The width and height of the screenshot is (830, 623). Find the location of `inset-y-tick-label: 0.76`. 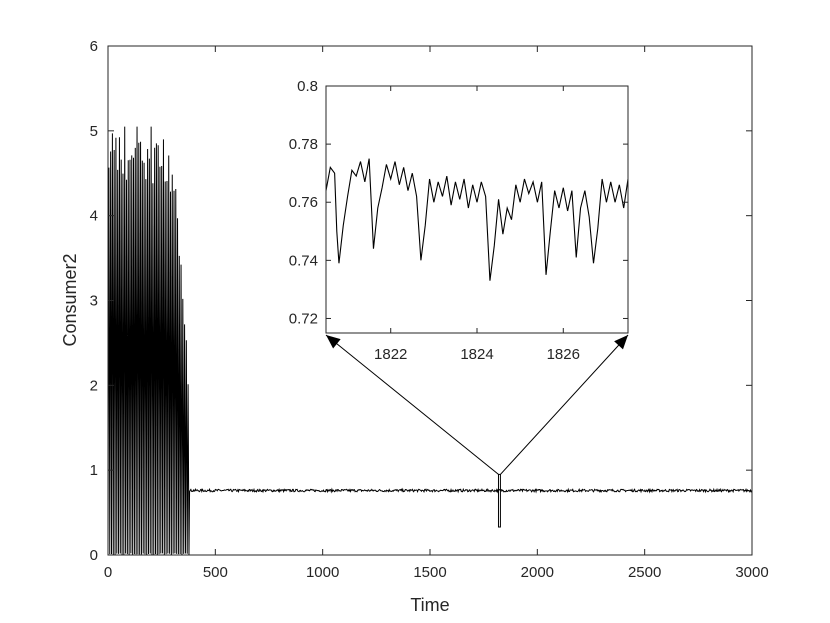

inset-y-tick-label: 0.76 is located at coordinates (303, 202).